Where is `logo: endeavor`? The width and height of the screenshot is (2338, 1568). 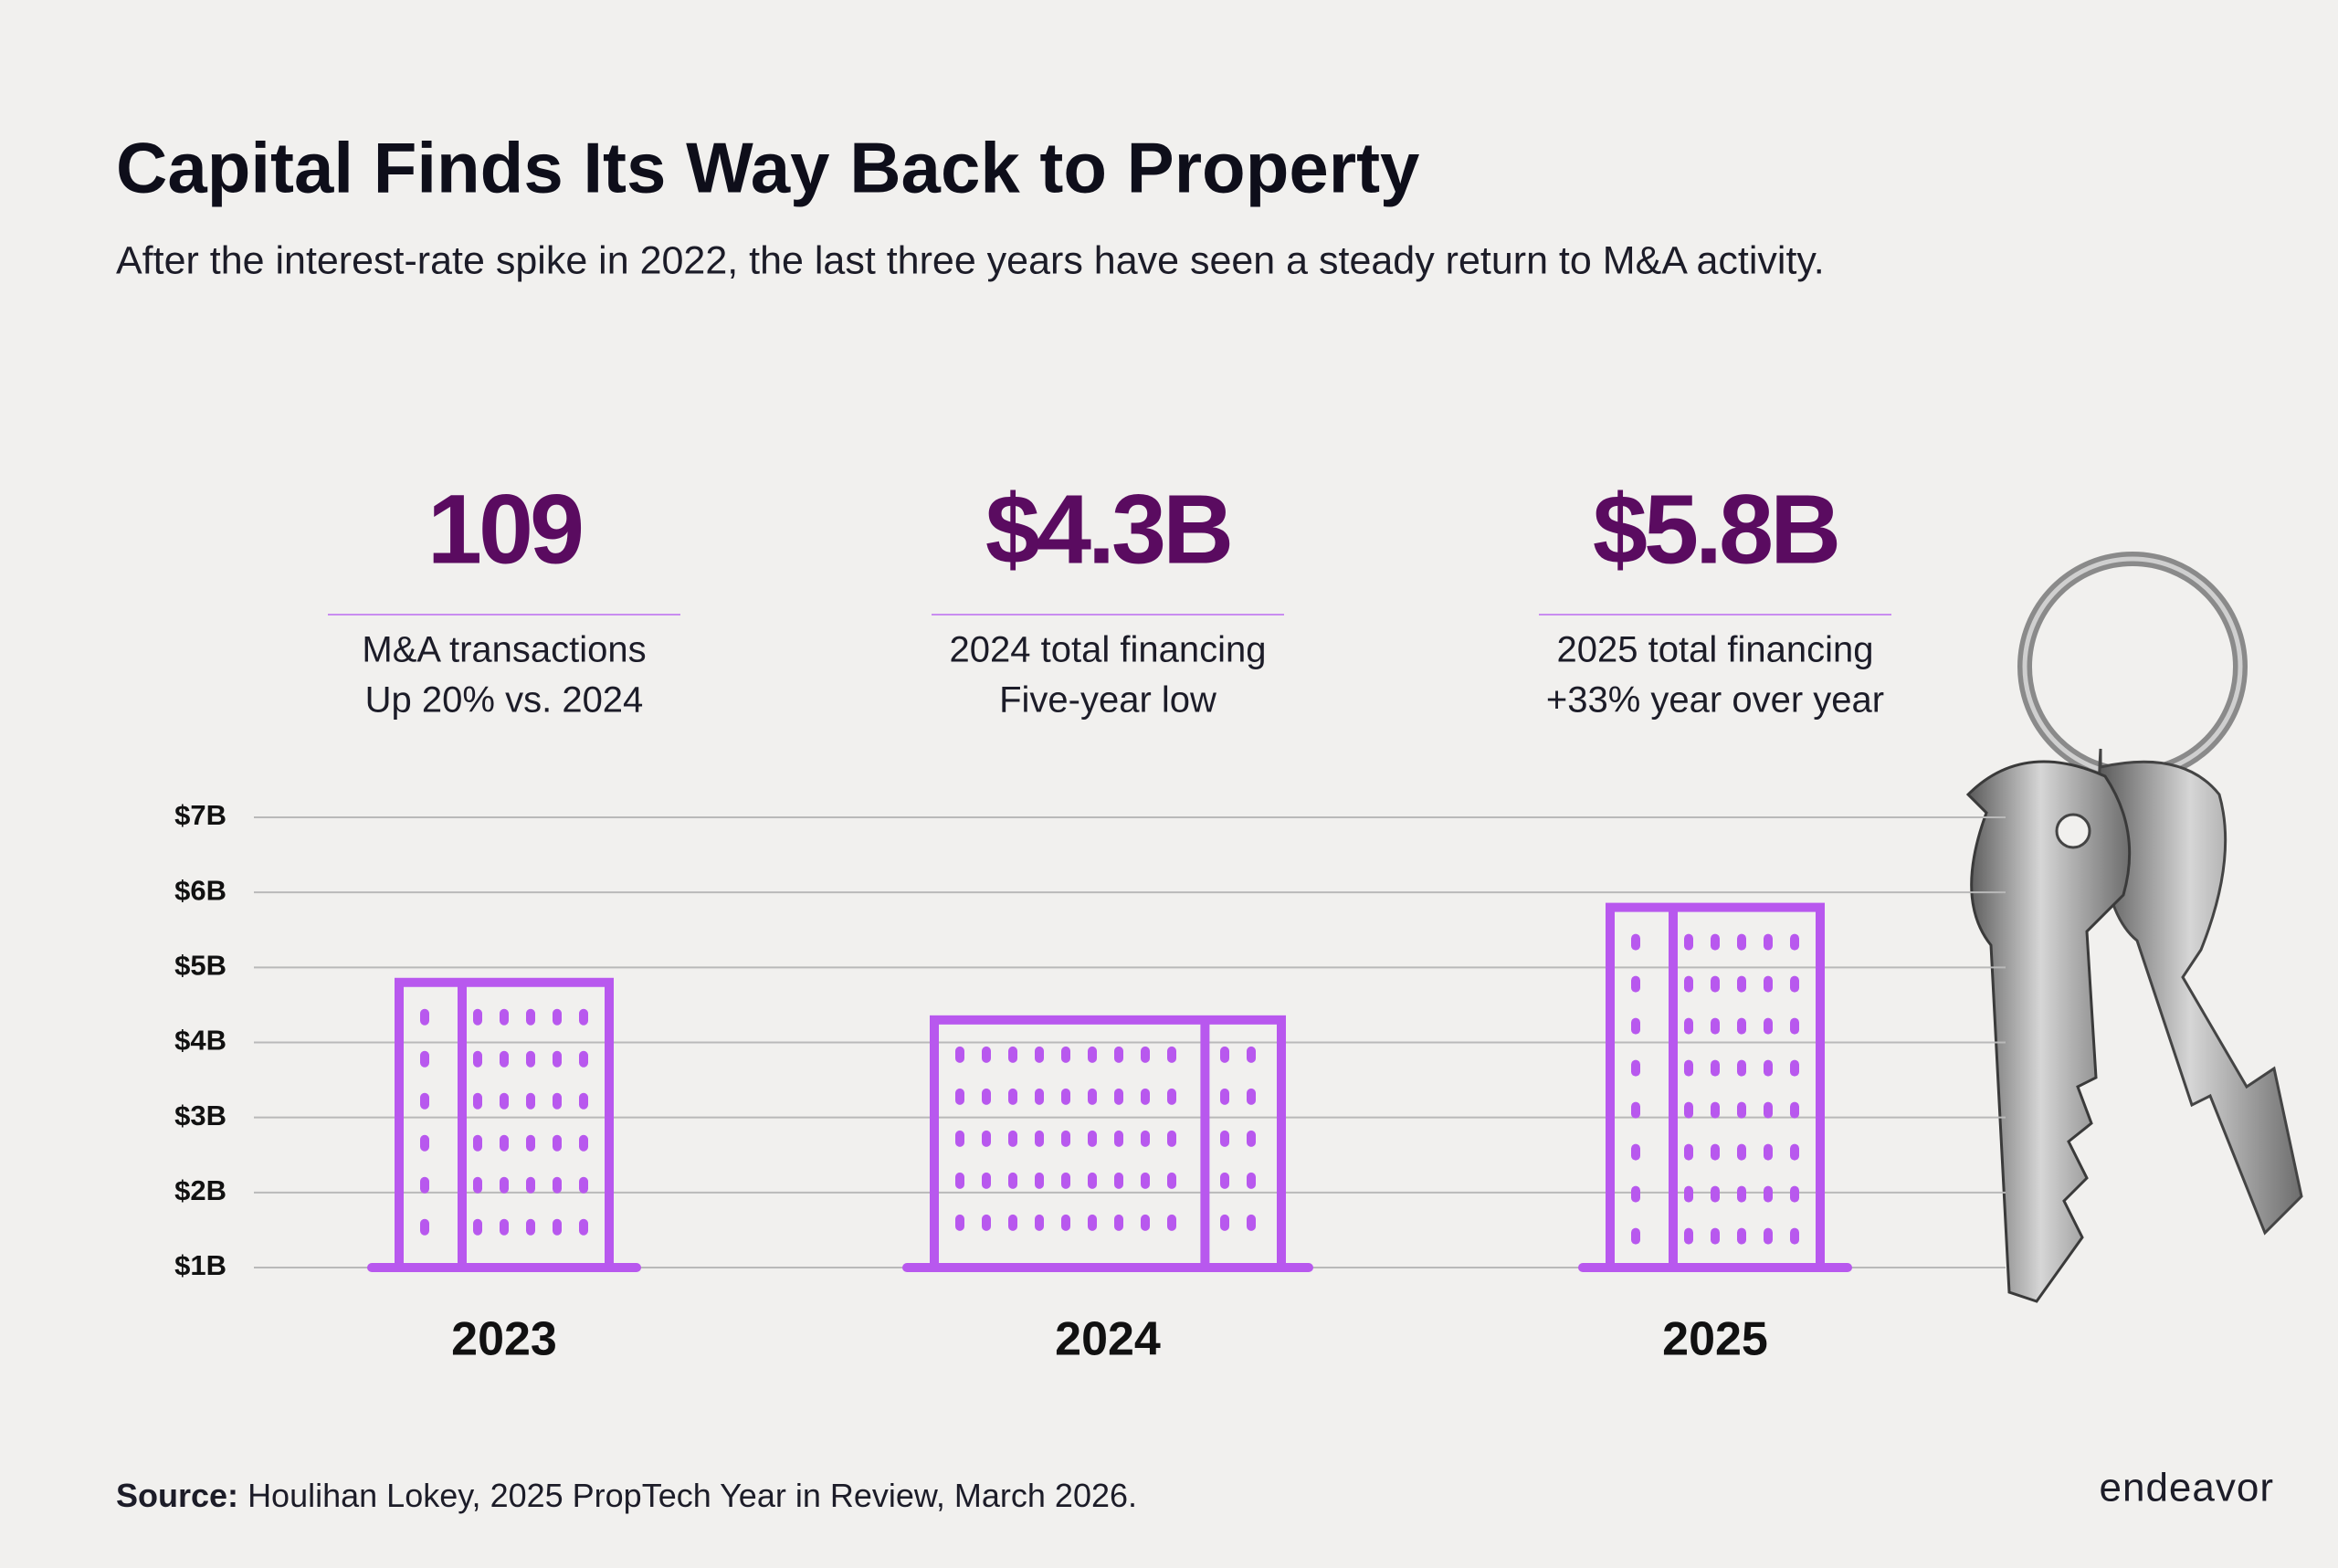
logo: endeavor is located at coordinates (2187, 1488).